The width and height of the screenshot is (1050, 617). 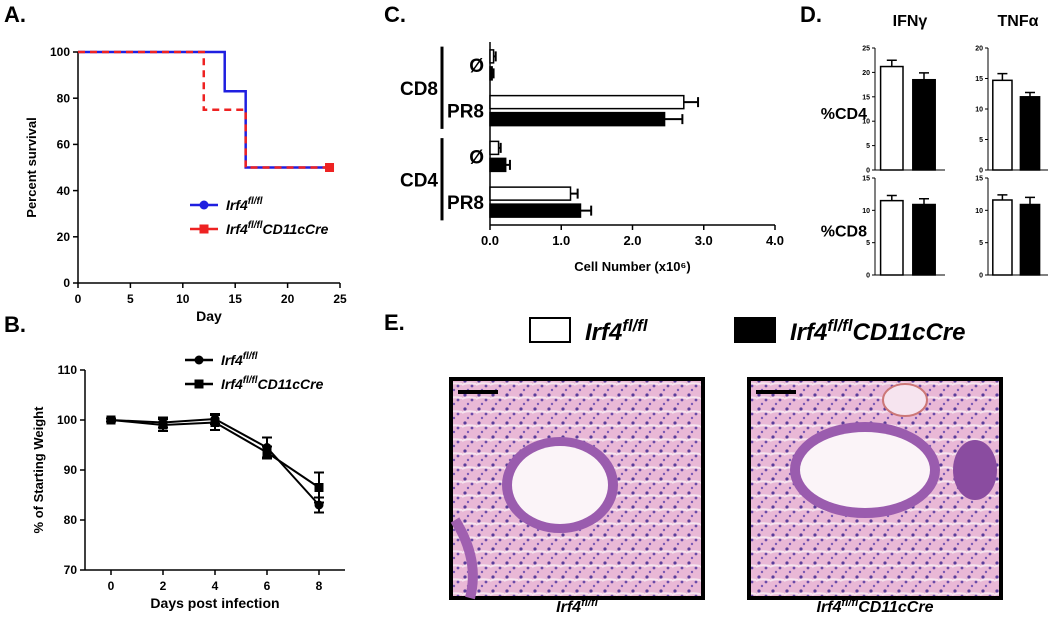 What do you see at coordinates (204, 109) in the screenshot?
I see `survival-line` at bounding box center [204, 109].